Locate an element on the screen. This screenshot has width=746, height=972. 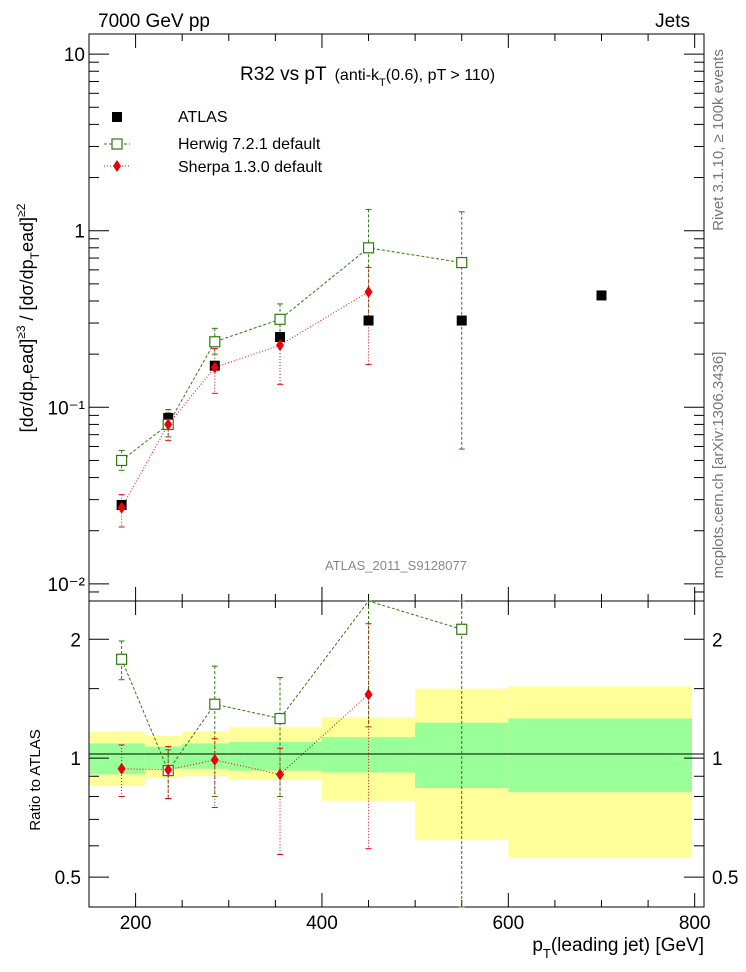
main-y-tick-label: 10⁻² is located at coordinates (67, 585).